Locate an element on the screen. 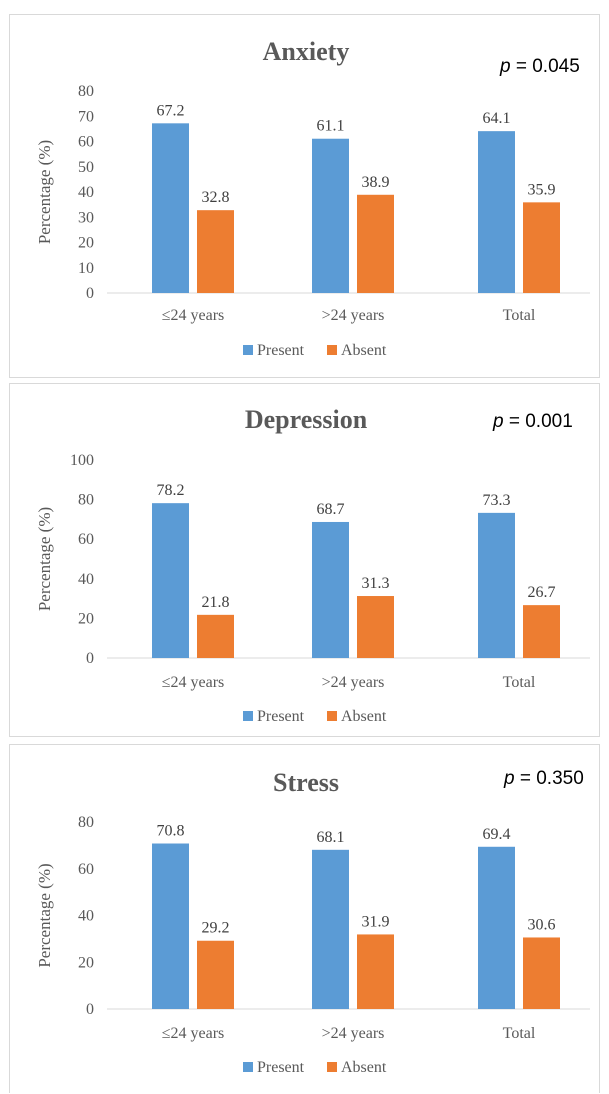 The image size is (609, 1094). data-label: 68.7 is located at coordinates (331, 509).